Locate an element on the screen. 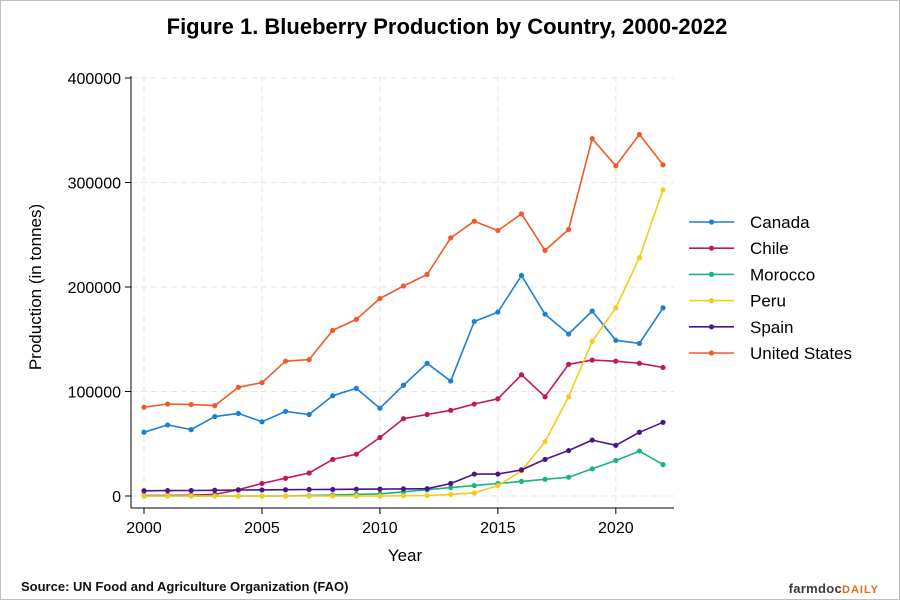  legend-marker-chile is located at coordinates (711, 248).